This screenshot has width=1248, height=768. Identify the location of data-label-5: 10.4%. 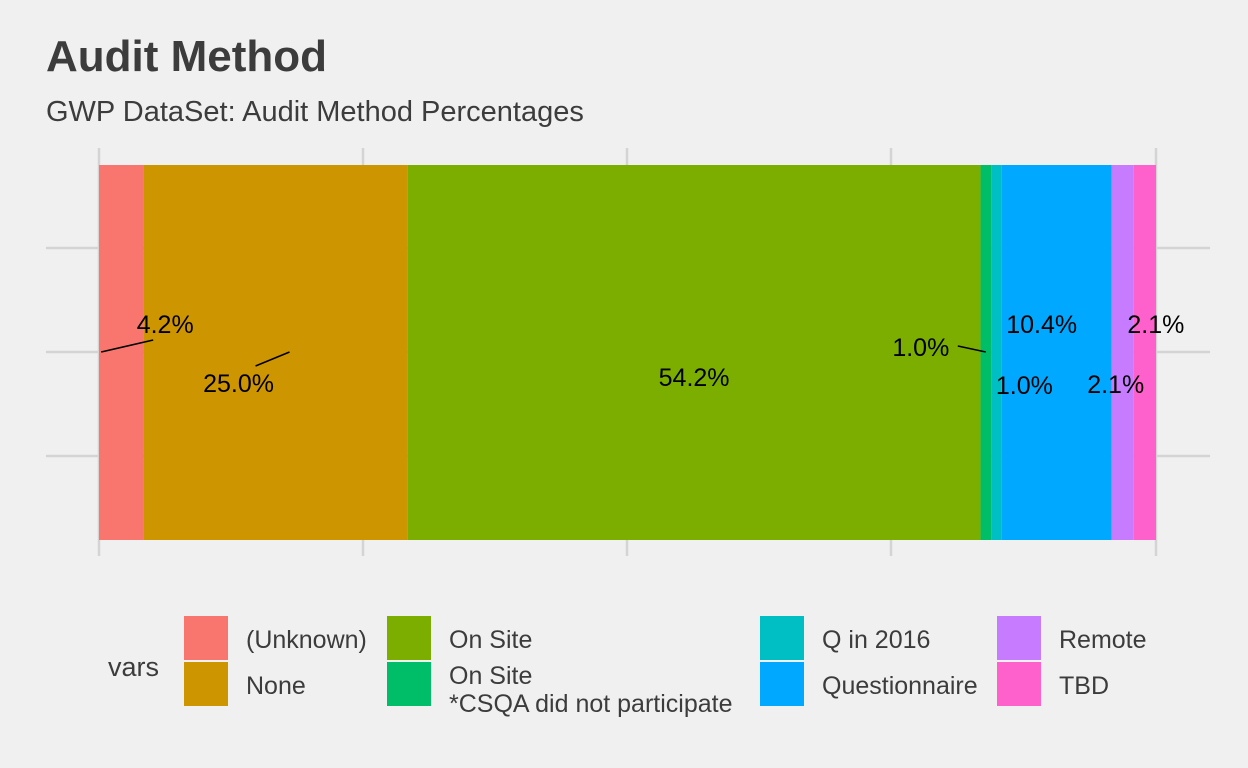
(1041, 325).